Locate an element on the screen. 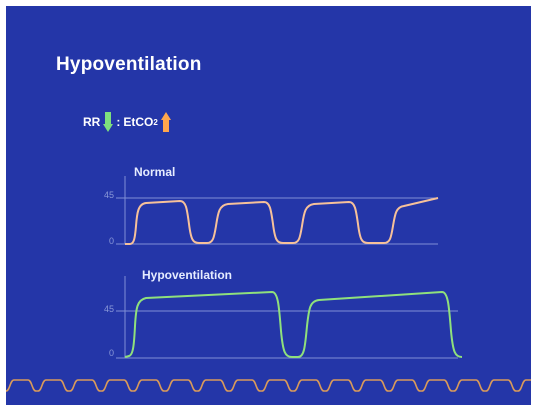  chart-hypo-series-line is located at coordinates (293, 324).